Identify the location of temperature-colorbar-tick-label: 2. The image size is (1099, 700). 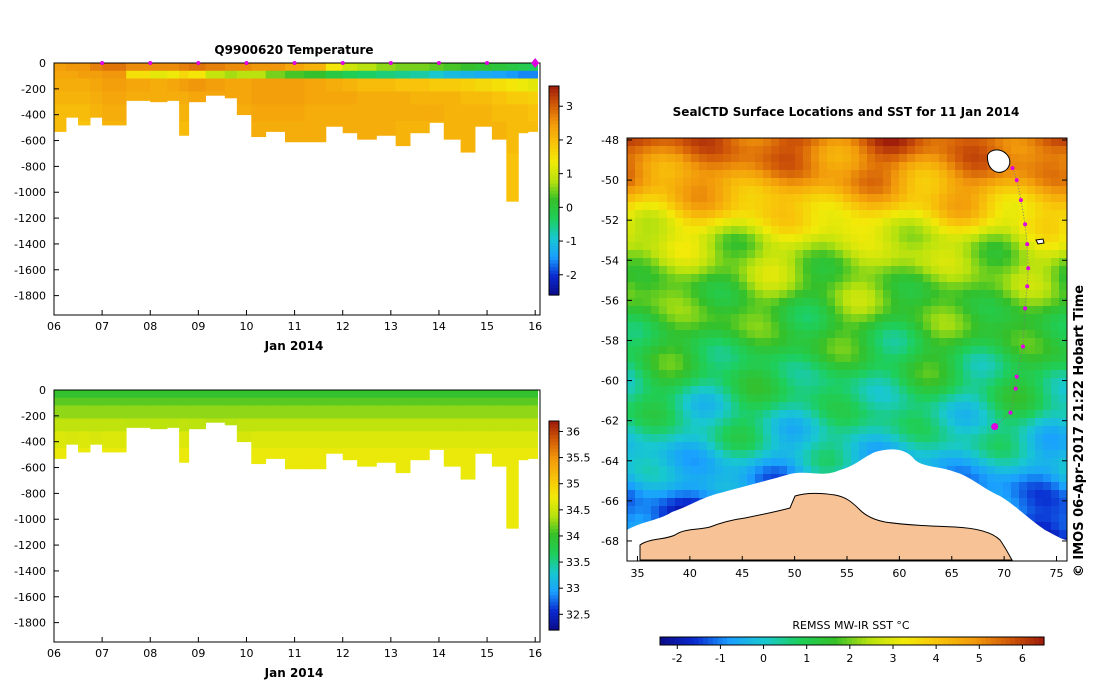
(569, 140).